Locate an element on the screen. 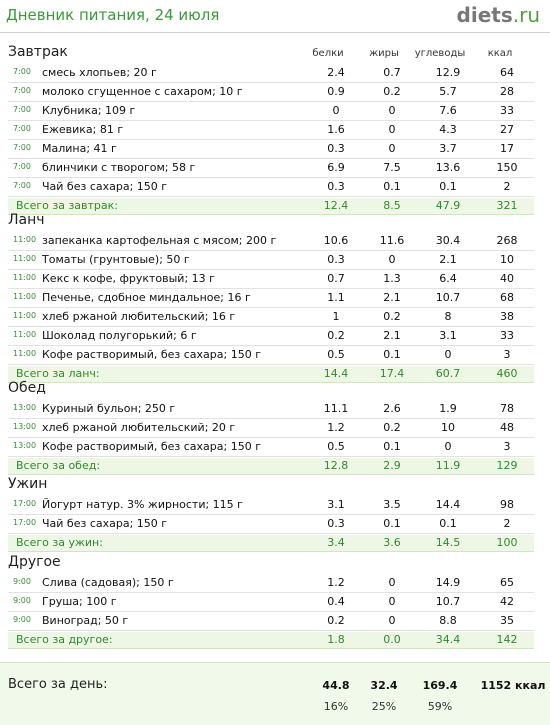 This screenshot has width=550, height=725. protein-value: 0.3 is located at coordinates (336, 186).